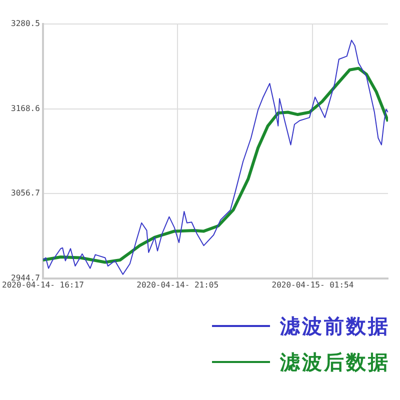  Describe the element at coordinates (177, 285) in the screenshot. I see `x-tick-label: 2020-04-14- 21:05` at that location.